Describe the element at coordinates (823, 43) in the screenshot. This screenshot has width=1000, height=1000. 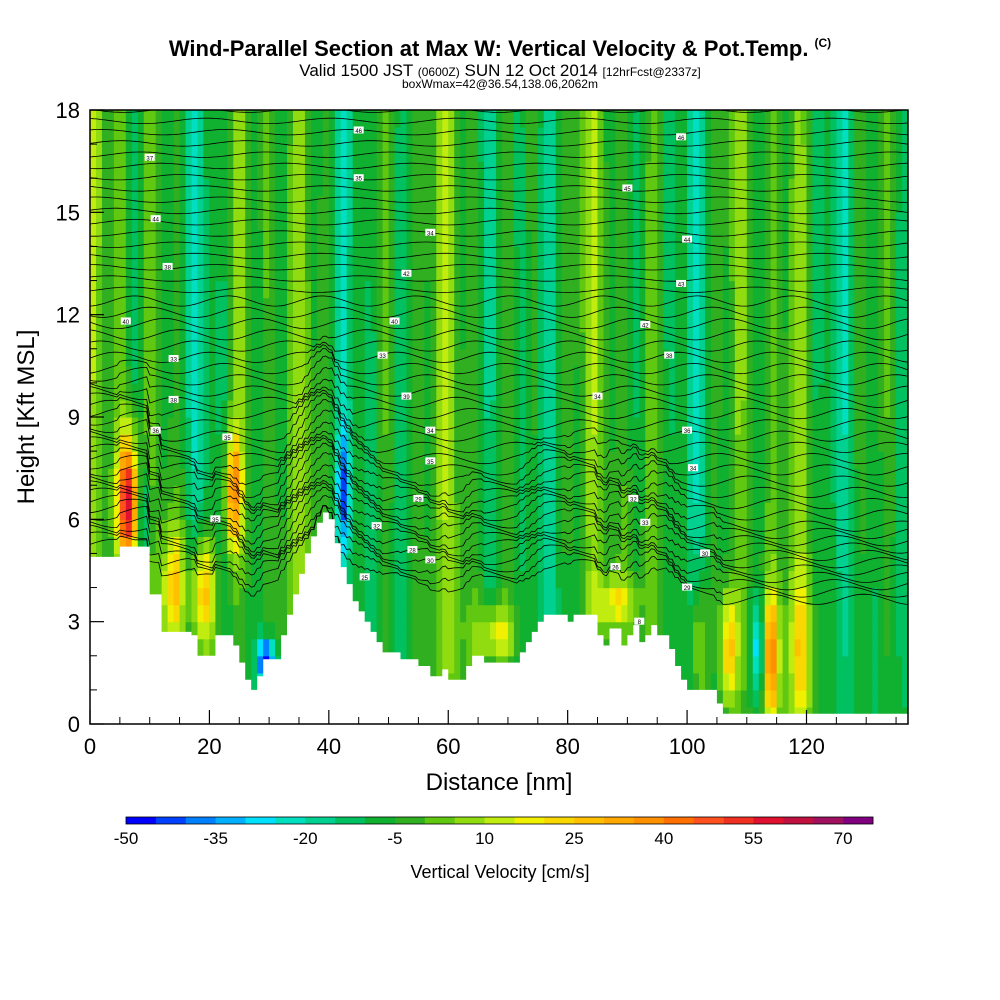
I see `copyright-mark: (C)` at that location.